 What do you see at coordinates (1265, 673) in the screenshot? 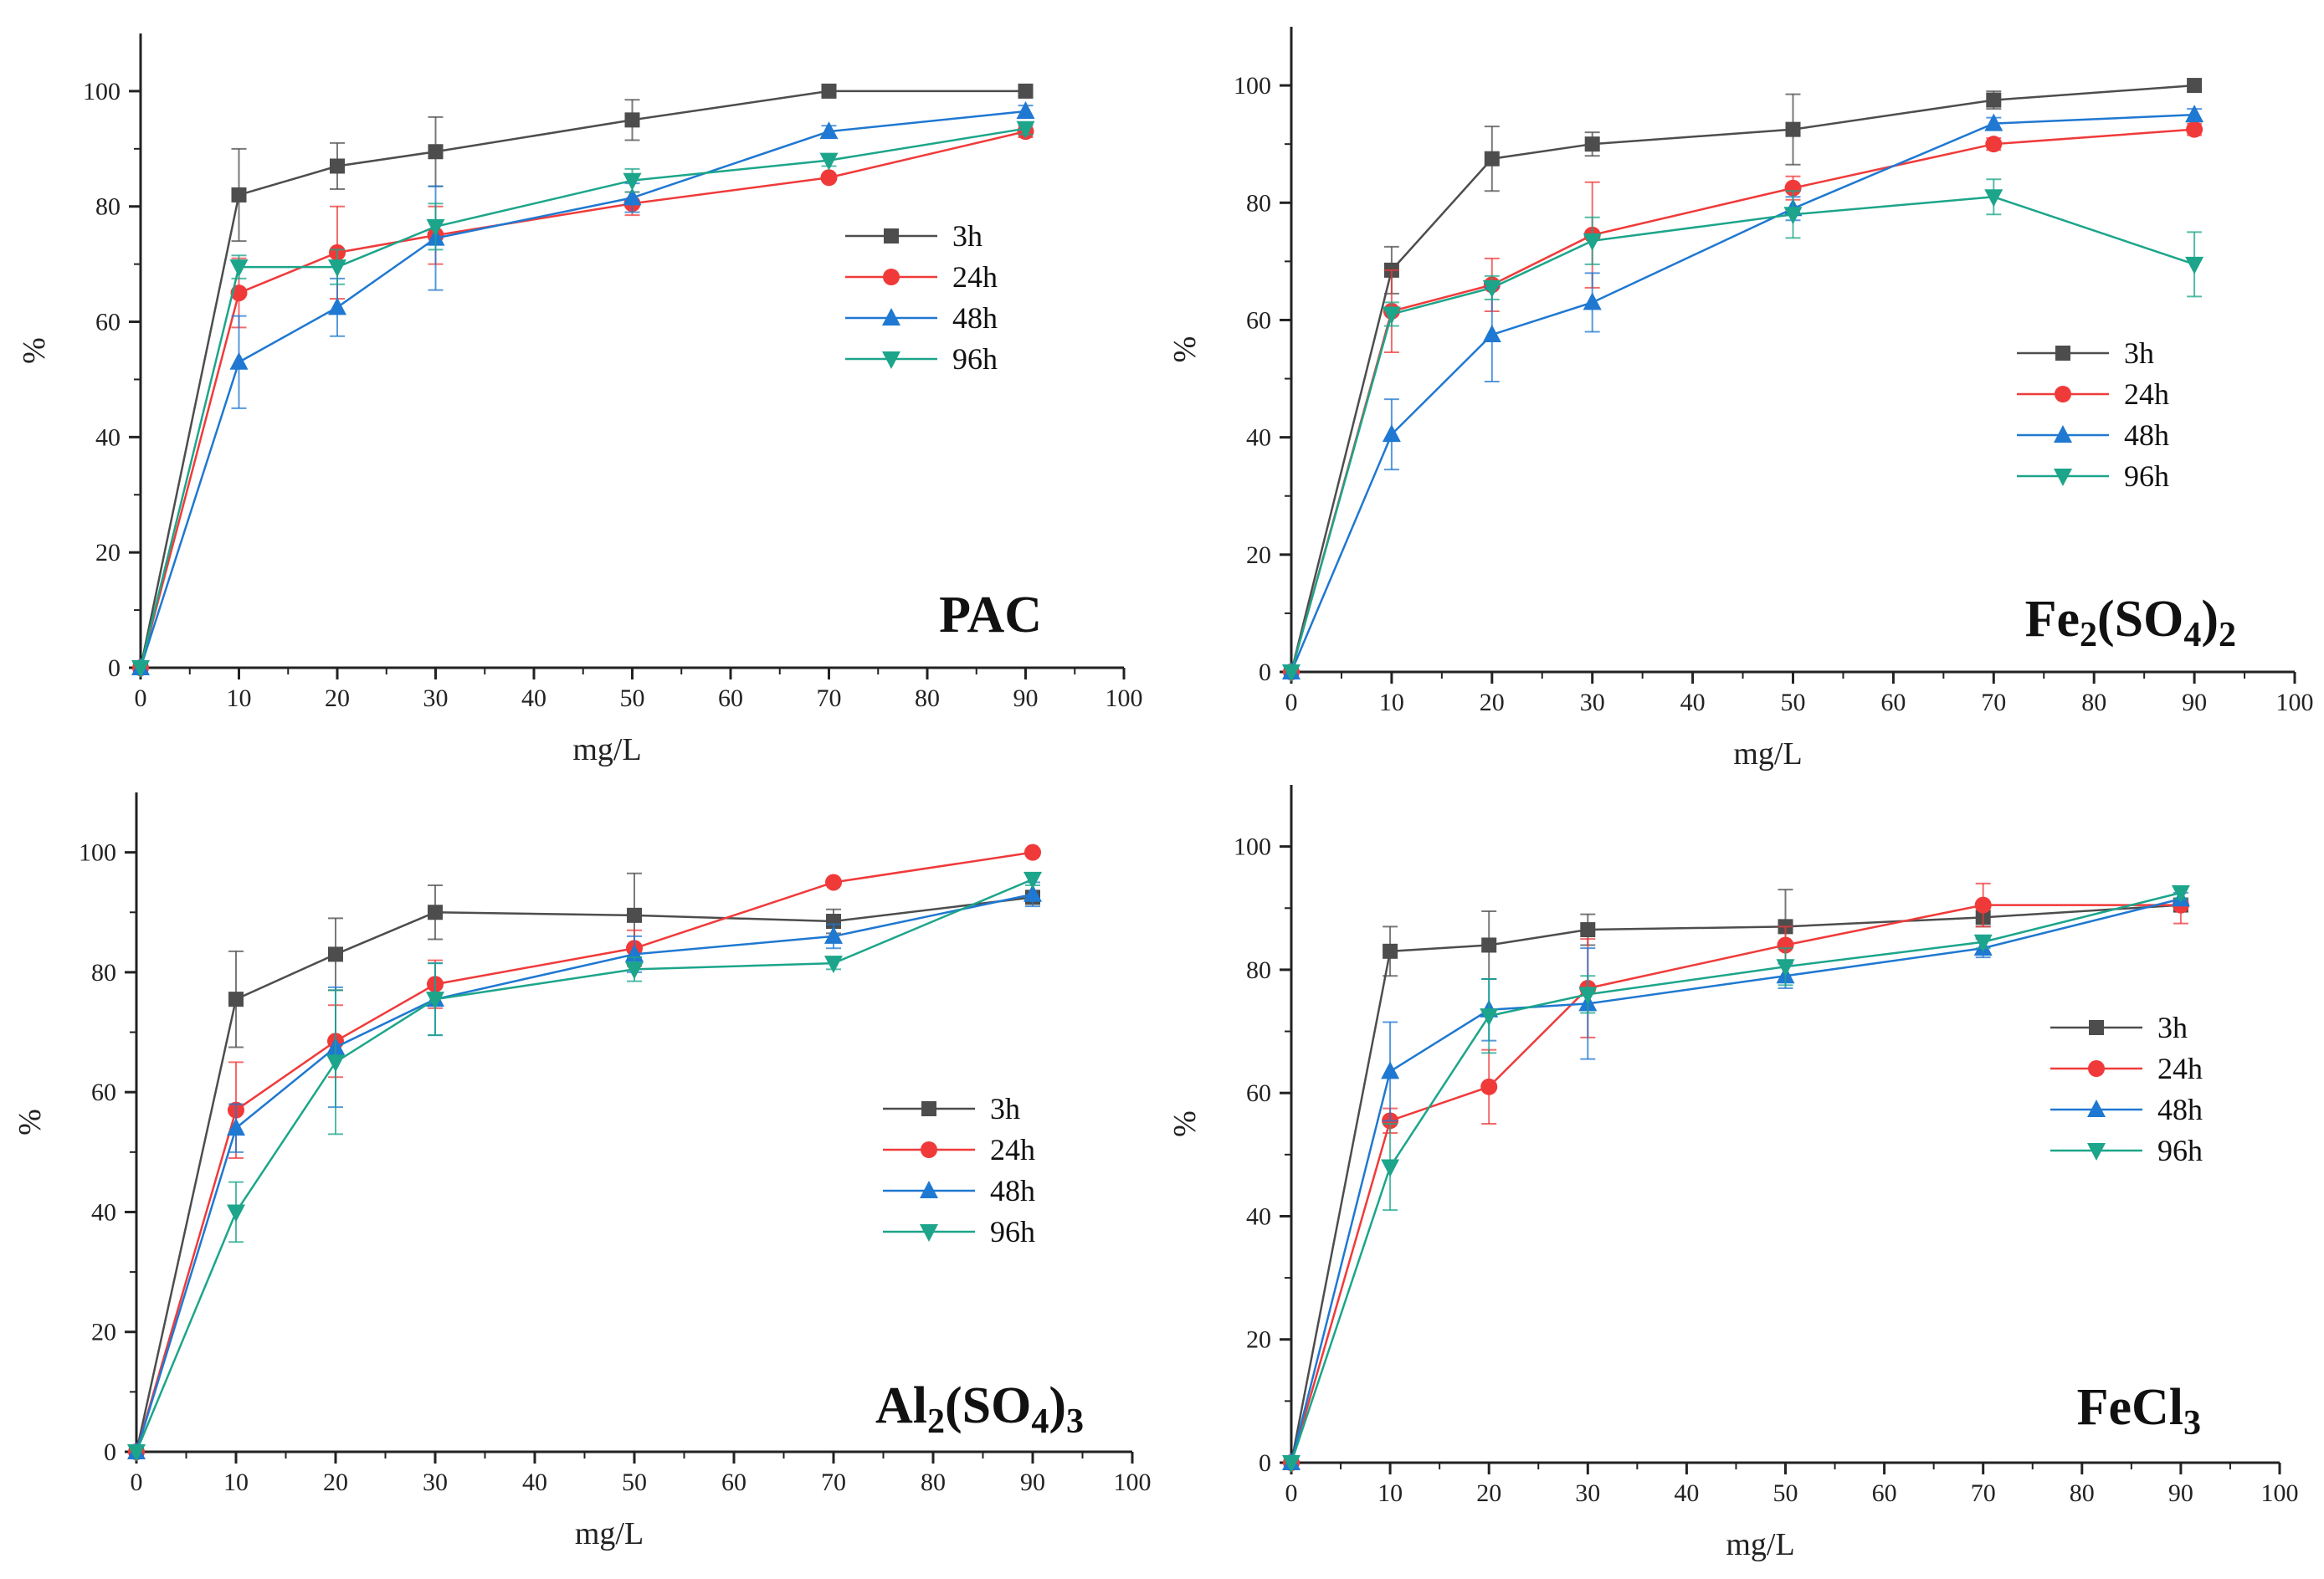
I see `y-tick-label: 0` at bounding box center [1265, 673].